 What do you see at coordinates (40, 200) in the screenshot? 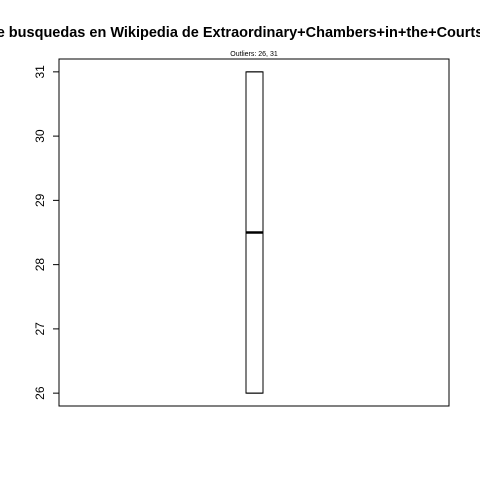
I see `y-tick-label: 29` at bounding box center [40, 200].